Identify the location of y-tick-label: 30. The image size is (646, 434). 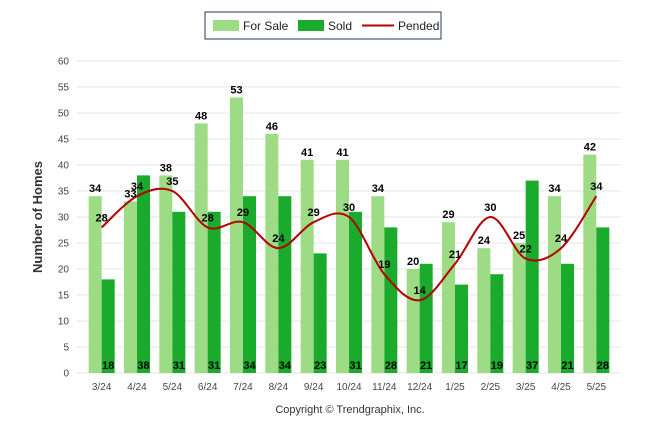
(64, 218).